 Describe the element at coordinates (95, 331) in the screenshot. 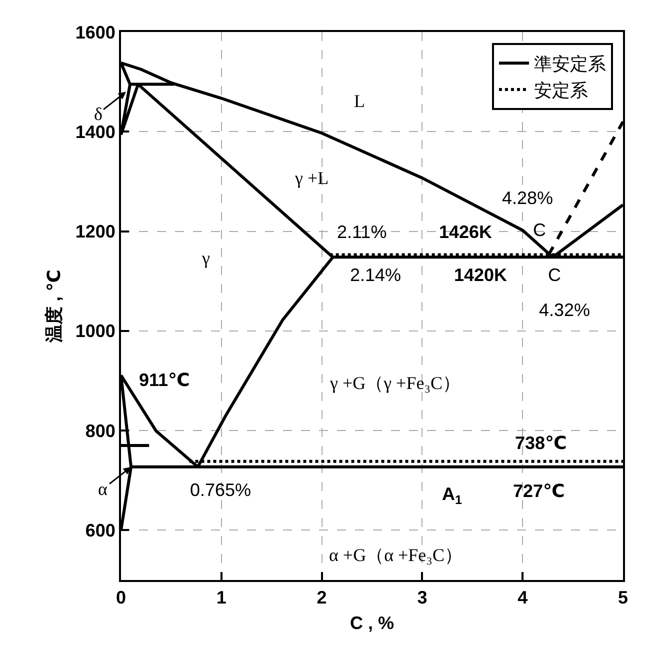

I see `y-tick-label: 1000` at that location.